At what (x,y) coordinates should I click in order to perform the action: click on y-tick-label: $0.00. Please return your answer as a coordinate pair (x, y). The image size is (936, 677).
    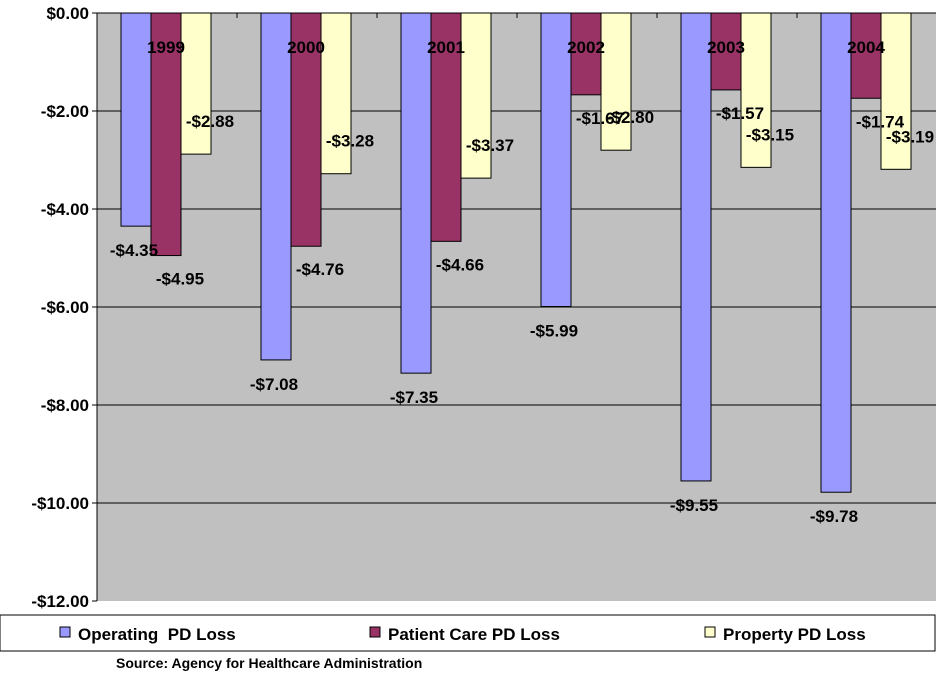
    Looking at the image, I should click on (67, 13).